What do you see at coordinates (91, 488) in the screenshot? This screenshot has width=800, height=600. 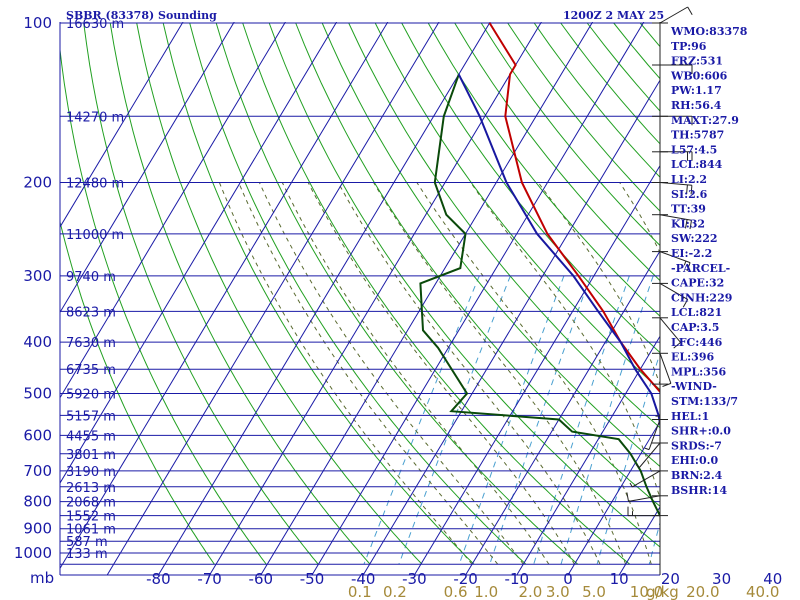 I see `height-label: 2613 m` at bounding box center [91, 488].